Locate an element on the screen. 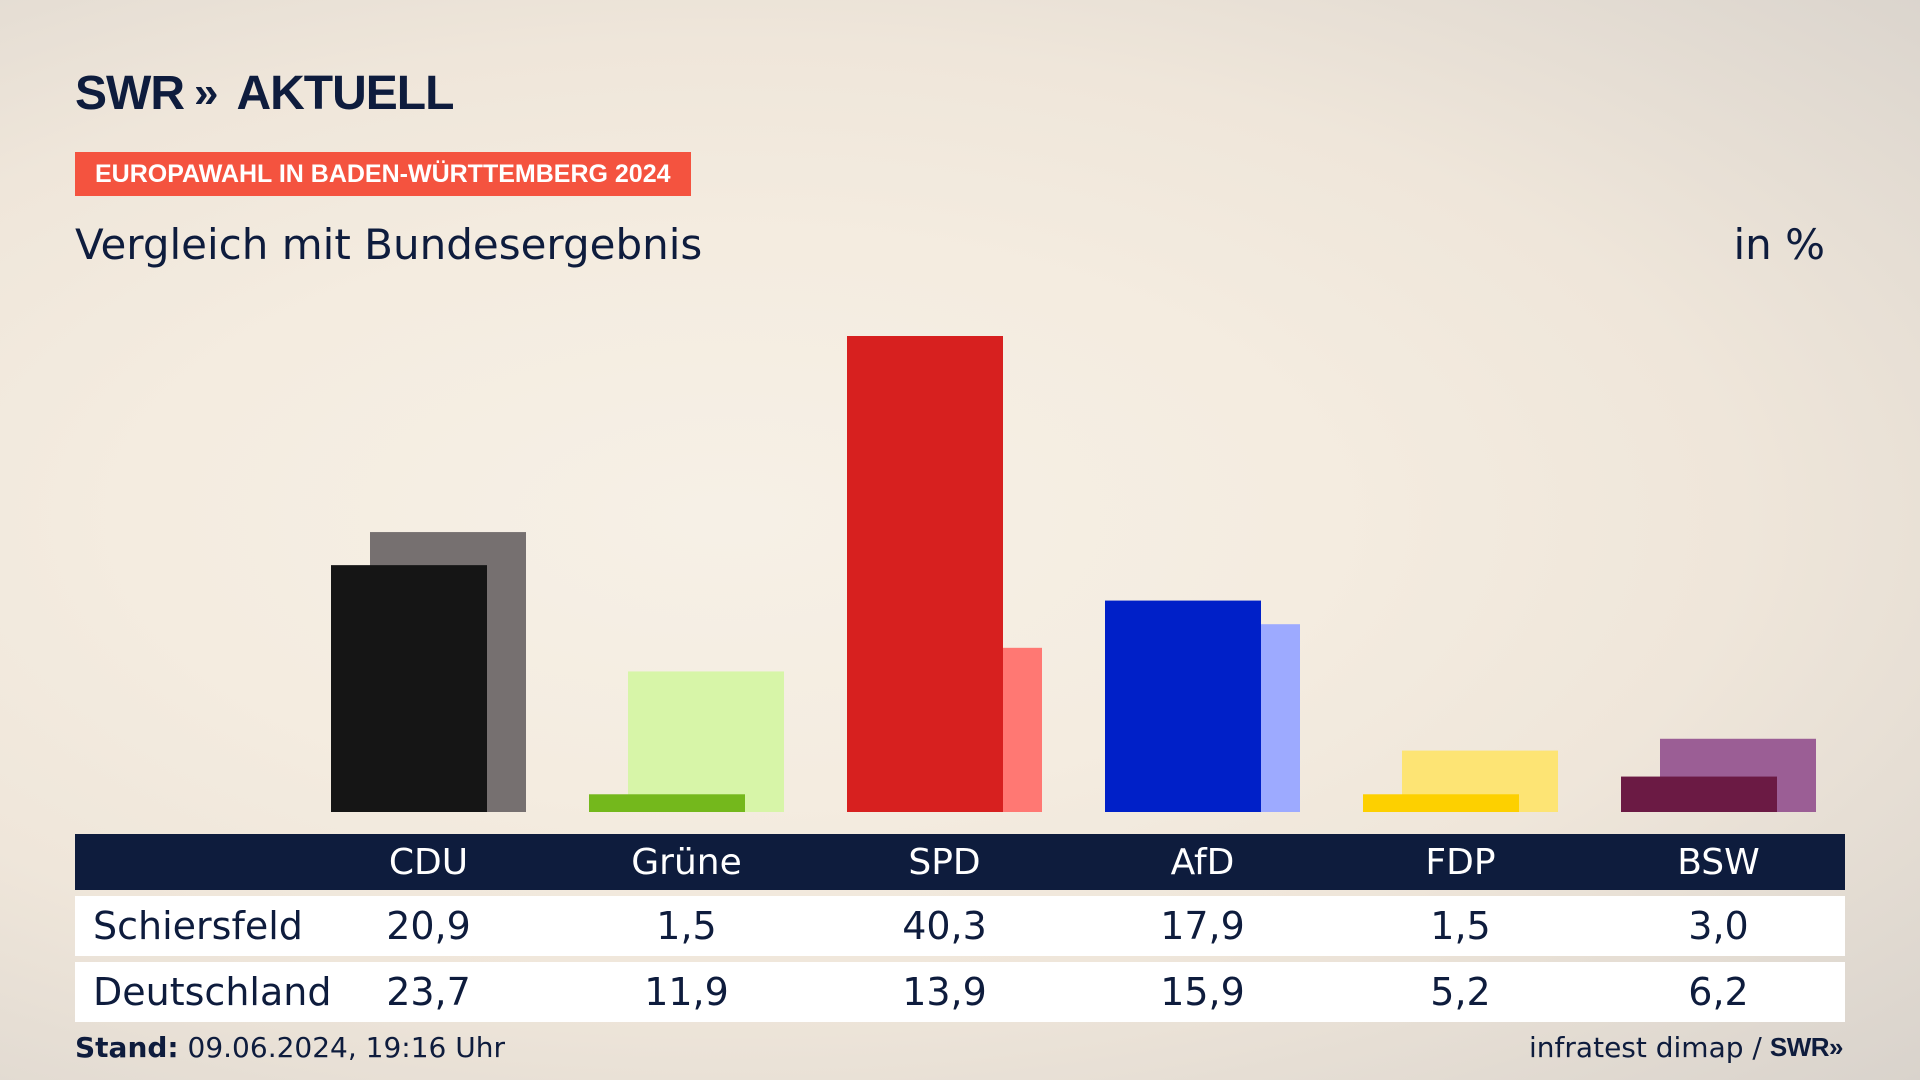 The image size is (1920, 1080). table-cell: 17,9 is located at coordinates (1202, 926).